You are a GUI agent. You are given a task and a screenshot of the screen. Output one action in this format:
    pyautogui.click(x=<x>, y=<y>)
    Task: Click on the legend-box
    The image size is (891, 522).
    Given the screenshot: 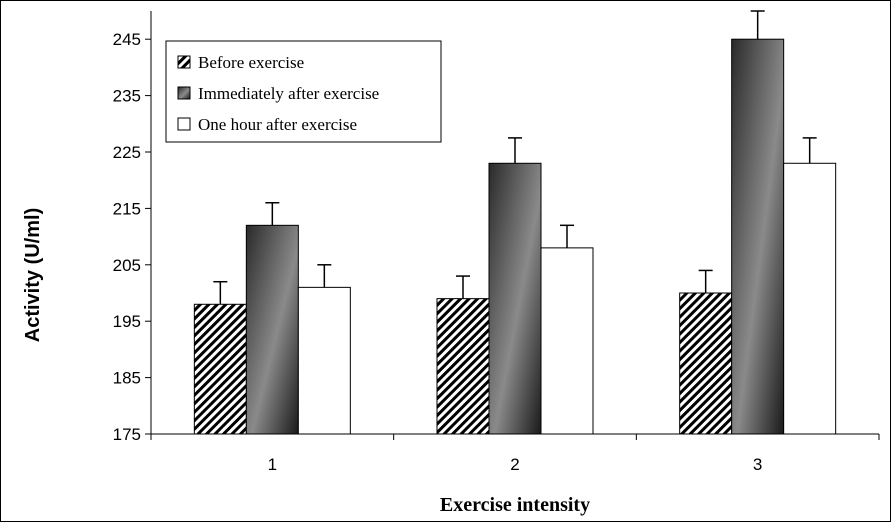 What is the action you would take?
    pyautogui.click(x=303, y=91)
    